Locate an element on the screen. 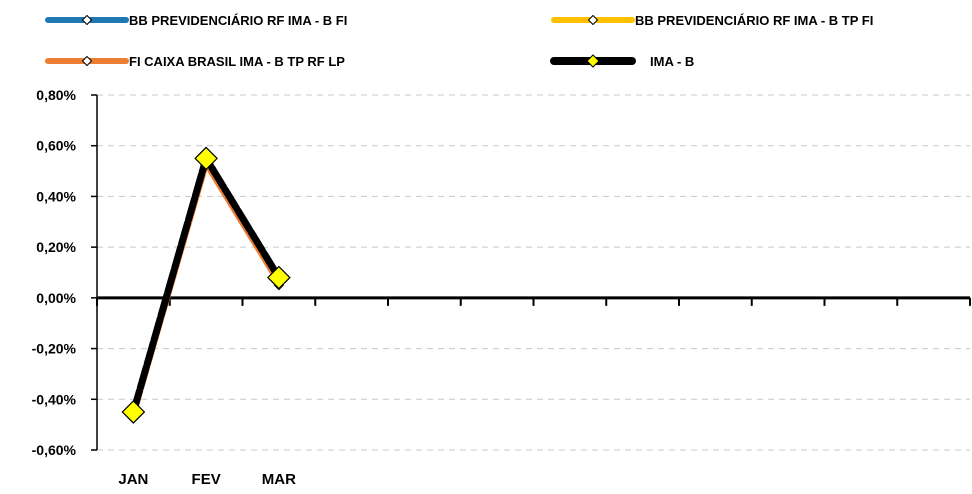 The width and height of the screenshot is (972, 494). y-tick-label: -0,20% is located at coordinates (54, 349).